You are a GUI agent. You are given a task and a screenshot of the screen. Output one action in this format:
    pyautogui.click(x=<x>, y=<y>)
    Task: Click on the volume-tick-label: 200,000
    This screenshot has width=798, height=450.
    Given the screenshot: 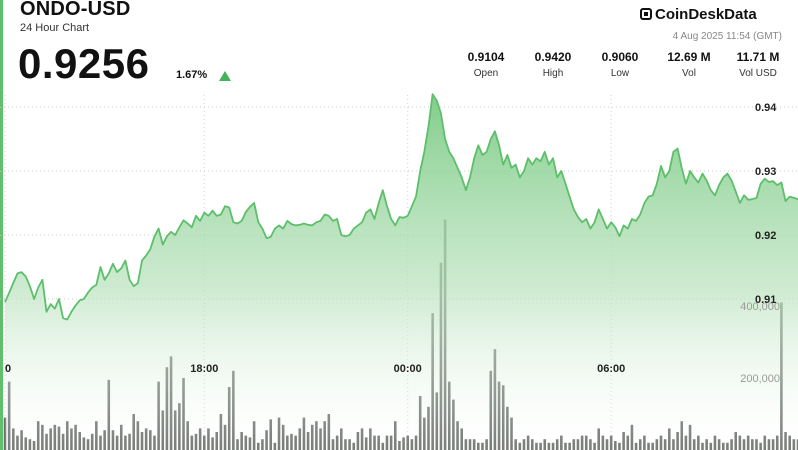 What is the action you would take?
    pyautogui.click(x=760, y=379)
    